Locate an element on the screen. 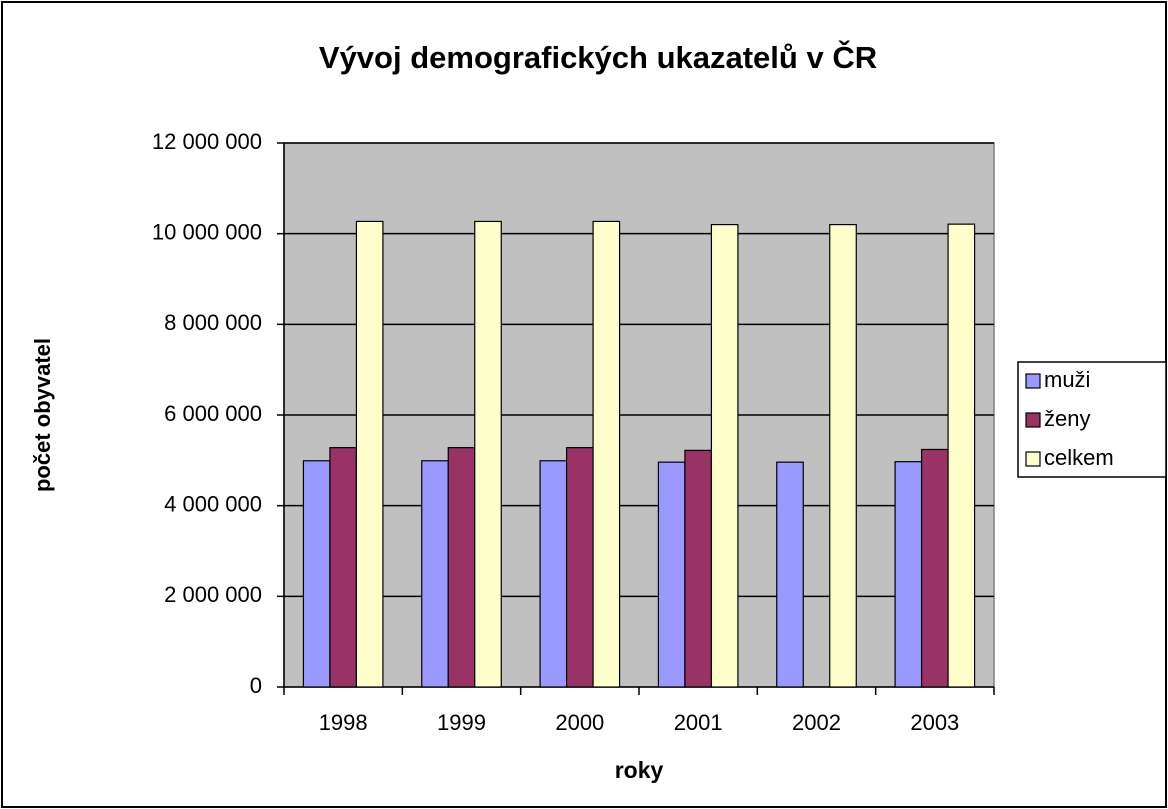 This screenshot has height=809, width=1168. y-tick-label: 0 is located at coordinates (256, 685).